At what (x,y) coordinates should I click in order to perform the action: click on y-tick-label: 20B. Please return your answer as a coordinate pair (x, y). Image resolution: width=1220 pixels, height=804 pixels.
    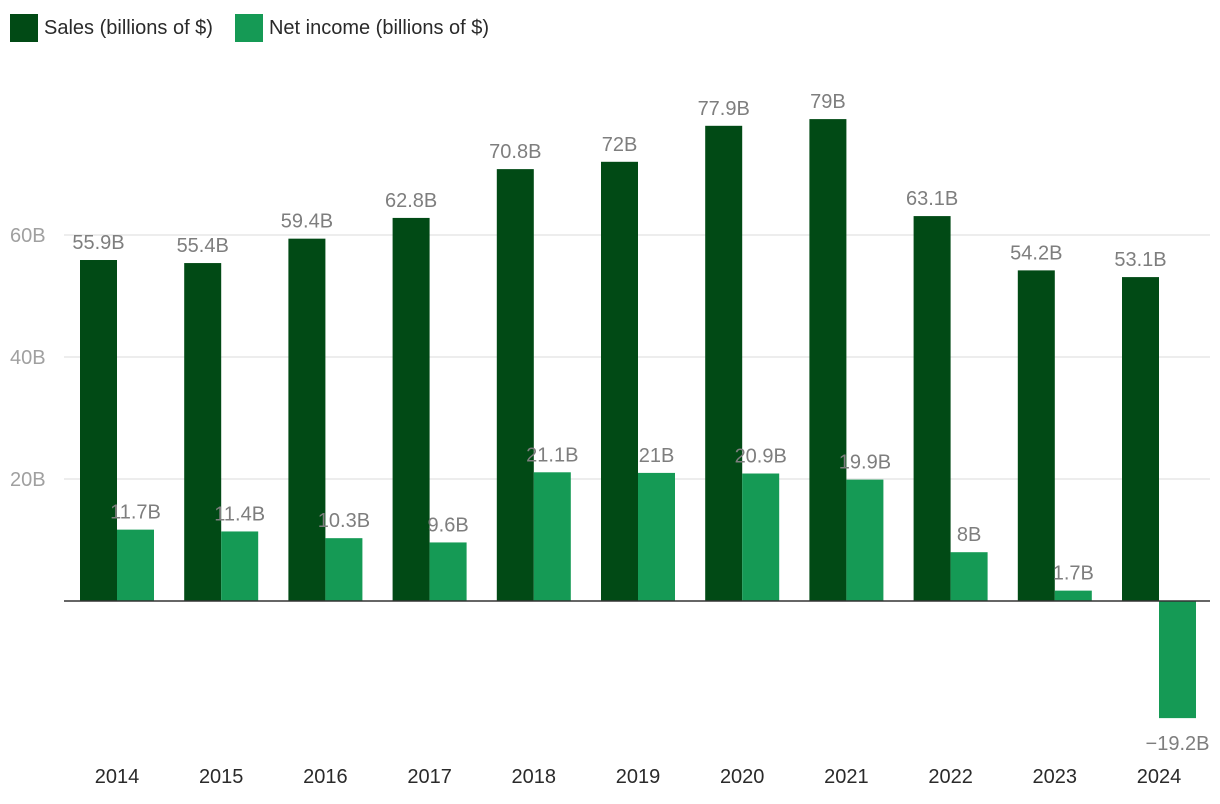
    Looking at the image, I should click on (28, 480).